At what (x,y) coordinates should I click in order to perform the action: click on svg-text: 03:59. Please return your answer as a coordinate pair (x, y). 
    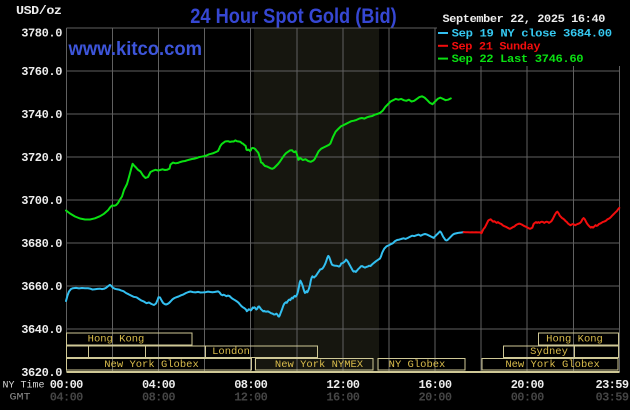
    Looking at the image, I should click on (611, 397).